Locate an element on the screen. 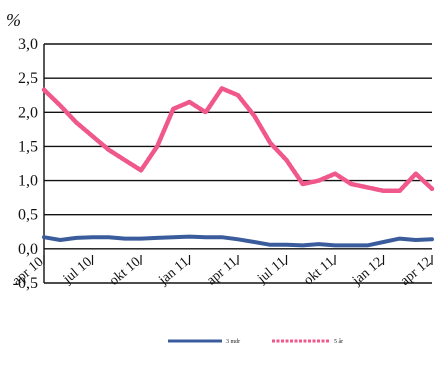 The width and height of the screenshot is (439, 376). y-tick-label: 0,5 is located at coordinates (28, 215).